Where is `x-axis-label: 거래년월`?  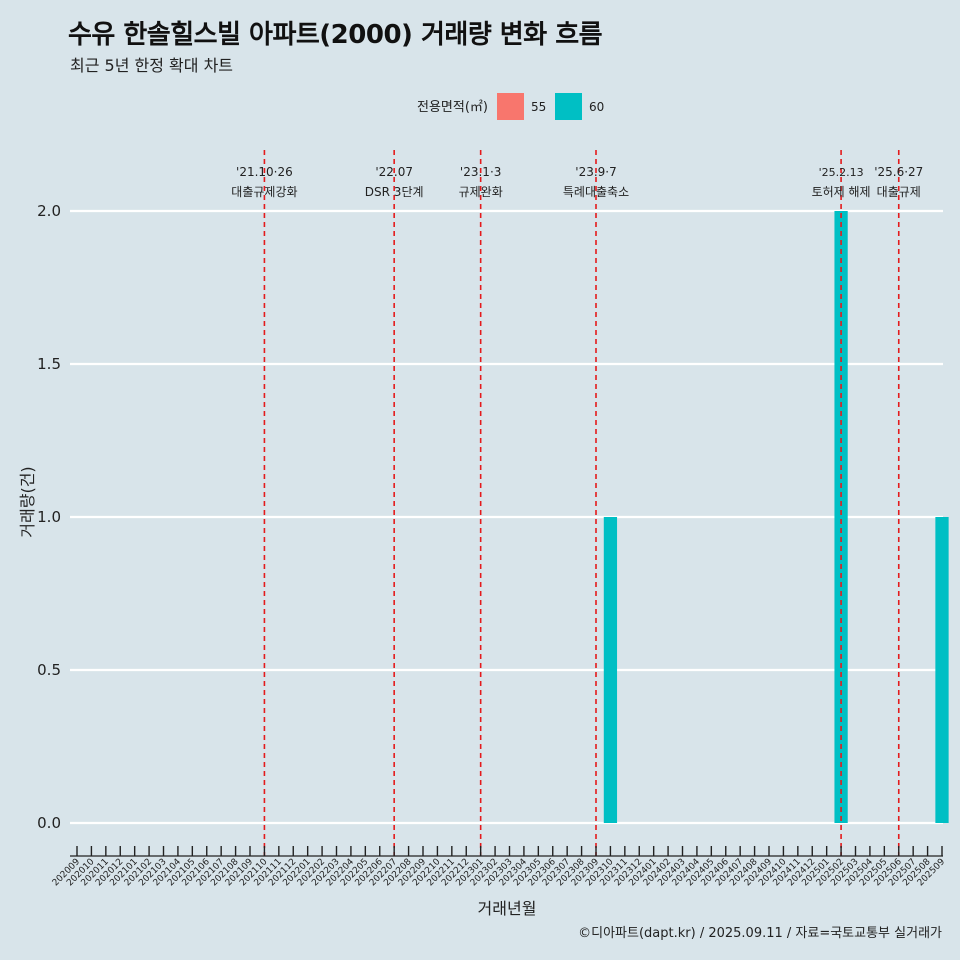 x-axis-label: 거래년월 is located at coordinates (507, 908).